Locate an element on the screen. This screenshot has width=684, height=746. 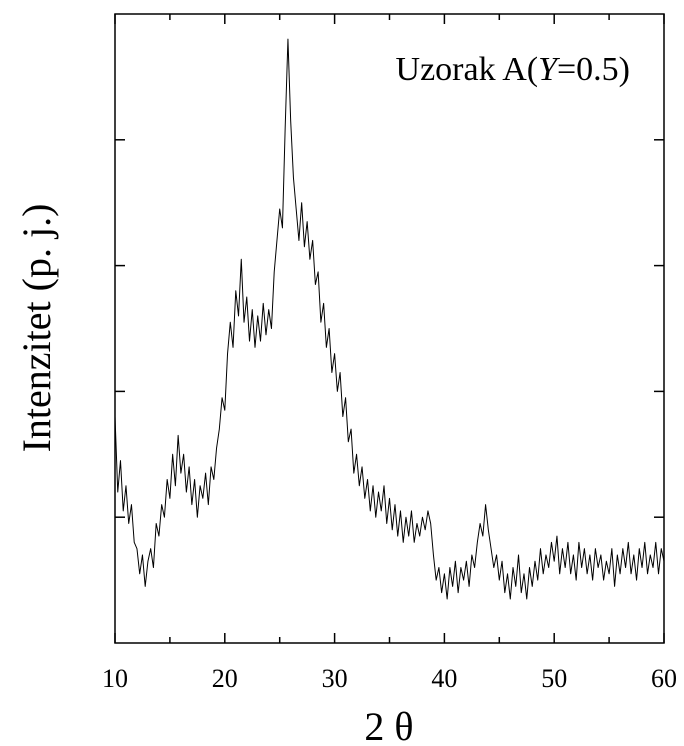
title-variable: Y is located at coordinates (549, 69).